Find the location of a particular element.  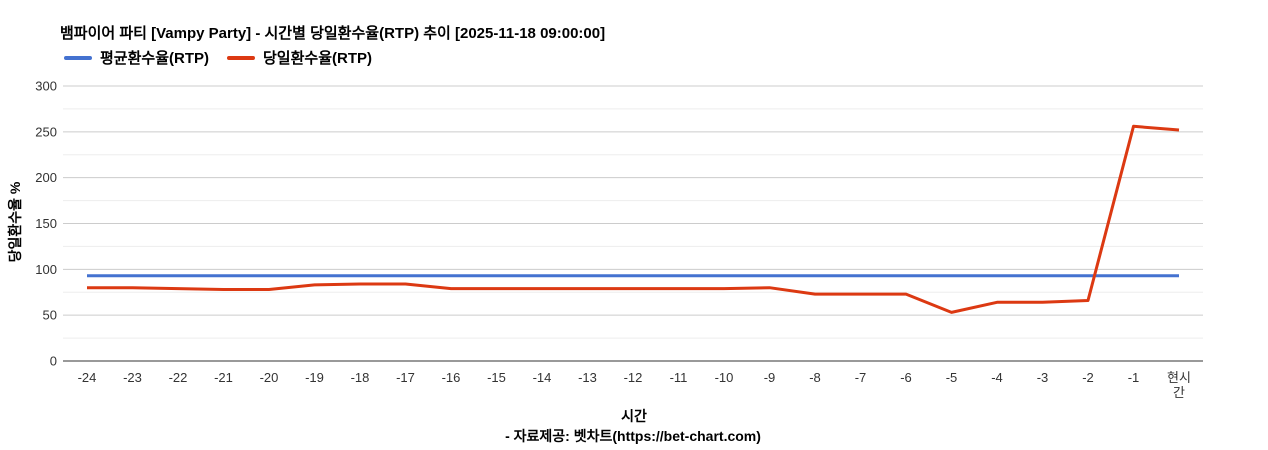

legend-swatch-daily-rtp is located at coordinates (241, 57).